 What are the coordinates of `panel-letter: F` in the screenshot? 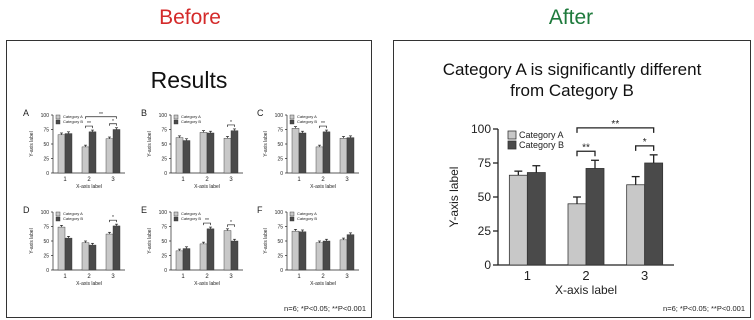 It's located at (260, 210).